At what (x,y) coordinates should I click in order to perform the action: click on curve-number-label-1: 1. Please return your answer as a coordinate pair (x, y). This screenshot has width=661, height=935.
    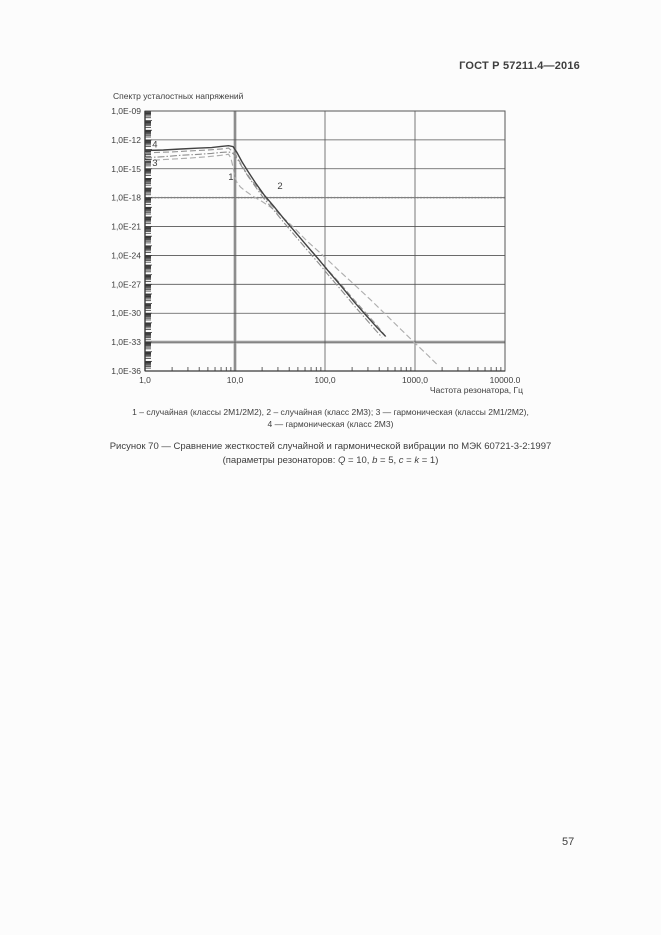
    Looking at the image, I should click on (230, 177).